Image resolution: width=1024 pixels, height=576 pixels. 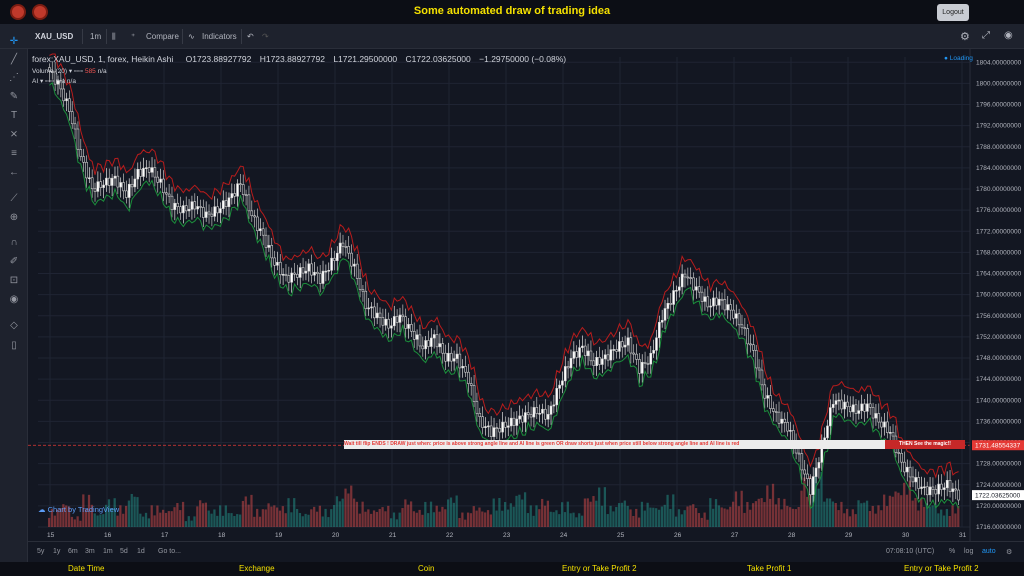 I want to click on fib-tool-icon: ⋰, so click(x=14, y=77).